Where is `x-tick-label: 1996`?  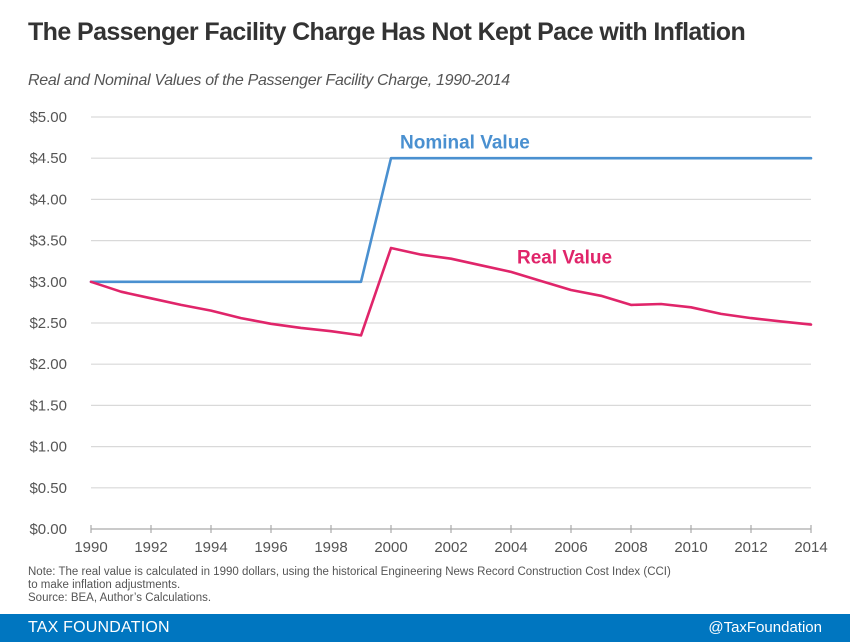
x-tick-label: 1996 is located at coordinates (270, 547).